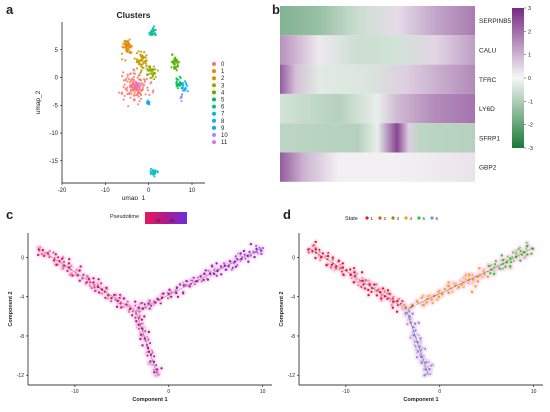 The width and height of the screenshot is (550, 412). Describe the element at coordinates (437, 218) in the screenshot. I see `legend-label-6: 6` at that location.